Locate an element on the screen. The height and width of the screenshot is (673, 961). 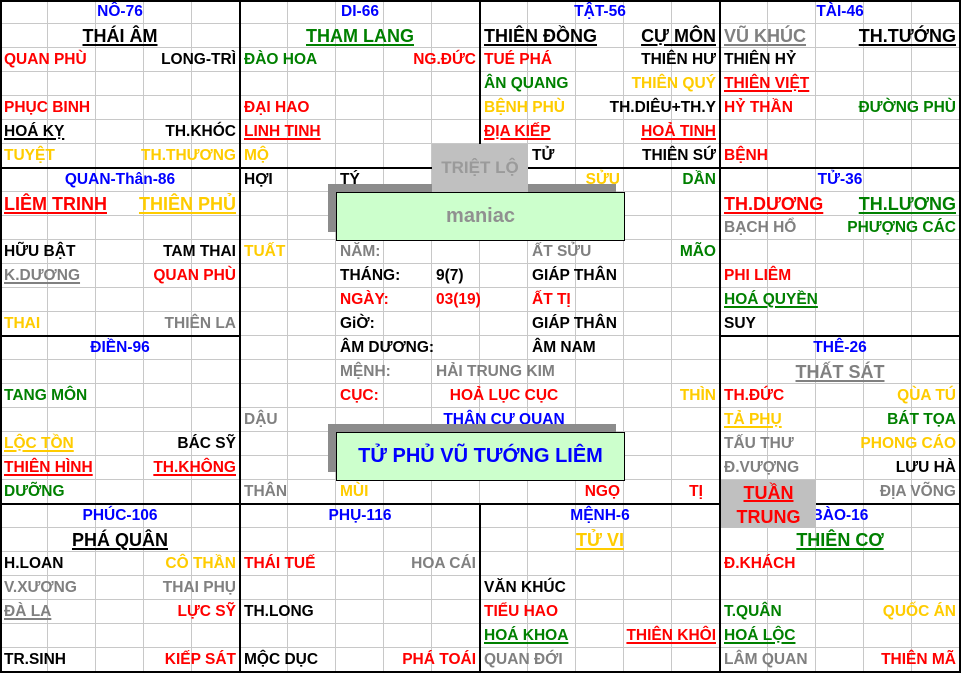
star-label-text: TH.KHÔNG is located at coordinates (194, 467).